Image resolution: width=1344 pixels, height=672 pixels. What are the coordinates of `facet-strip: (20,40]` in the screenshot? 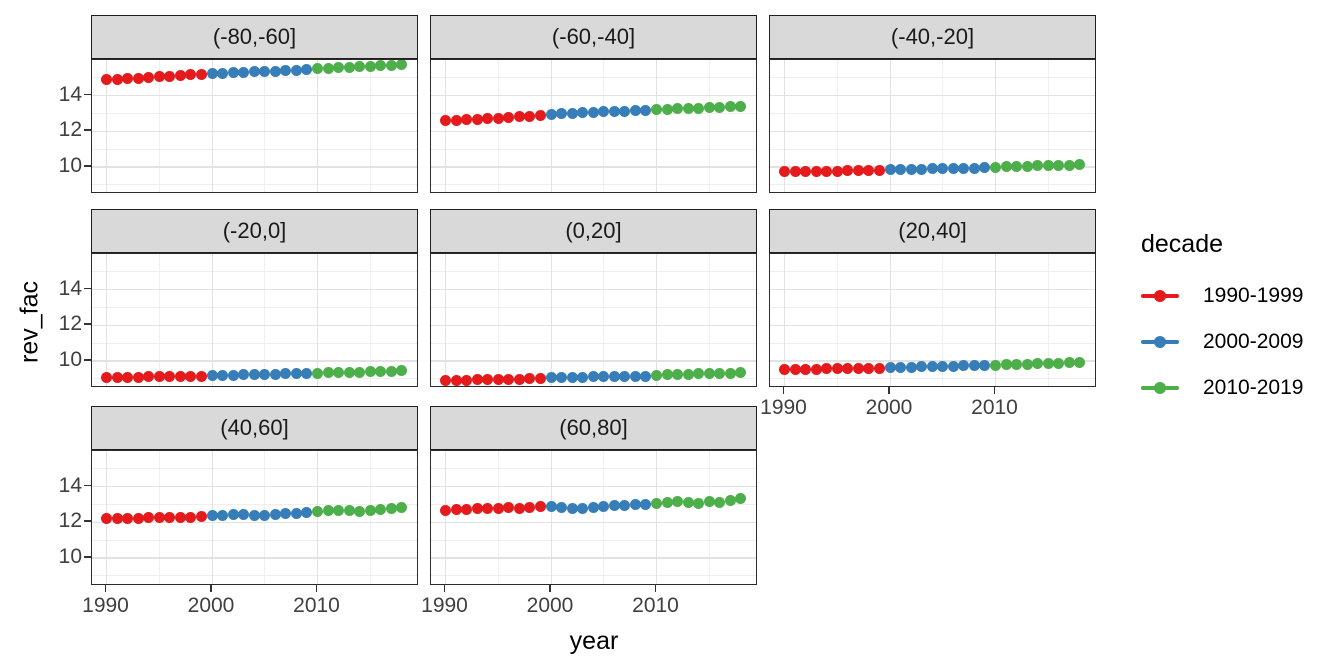 It's located at (932, 231).